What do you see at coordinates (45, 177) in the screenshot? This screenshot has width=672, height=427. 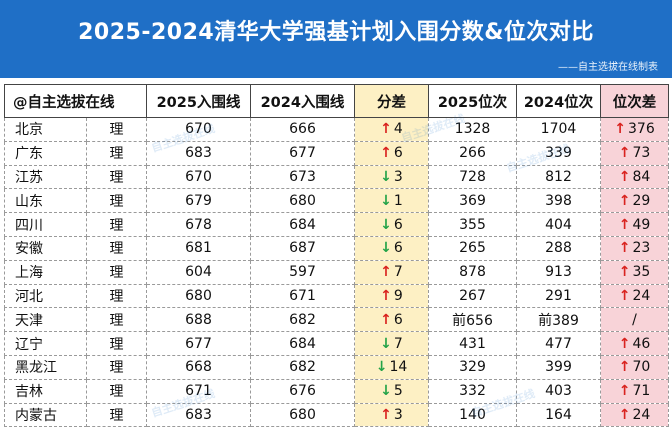 I see `province-cell: 江苏` at bounding box center [45, 177].